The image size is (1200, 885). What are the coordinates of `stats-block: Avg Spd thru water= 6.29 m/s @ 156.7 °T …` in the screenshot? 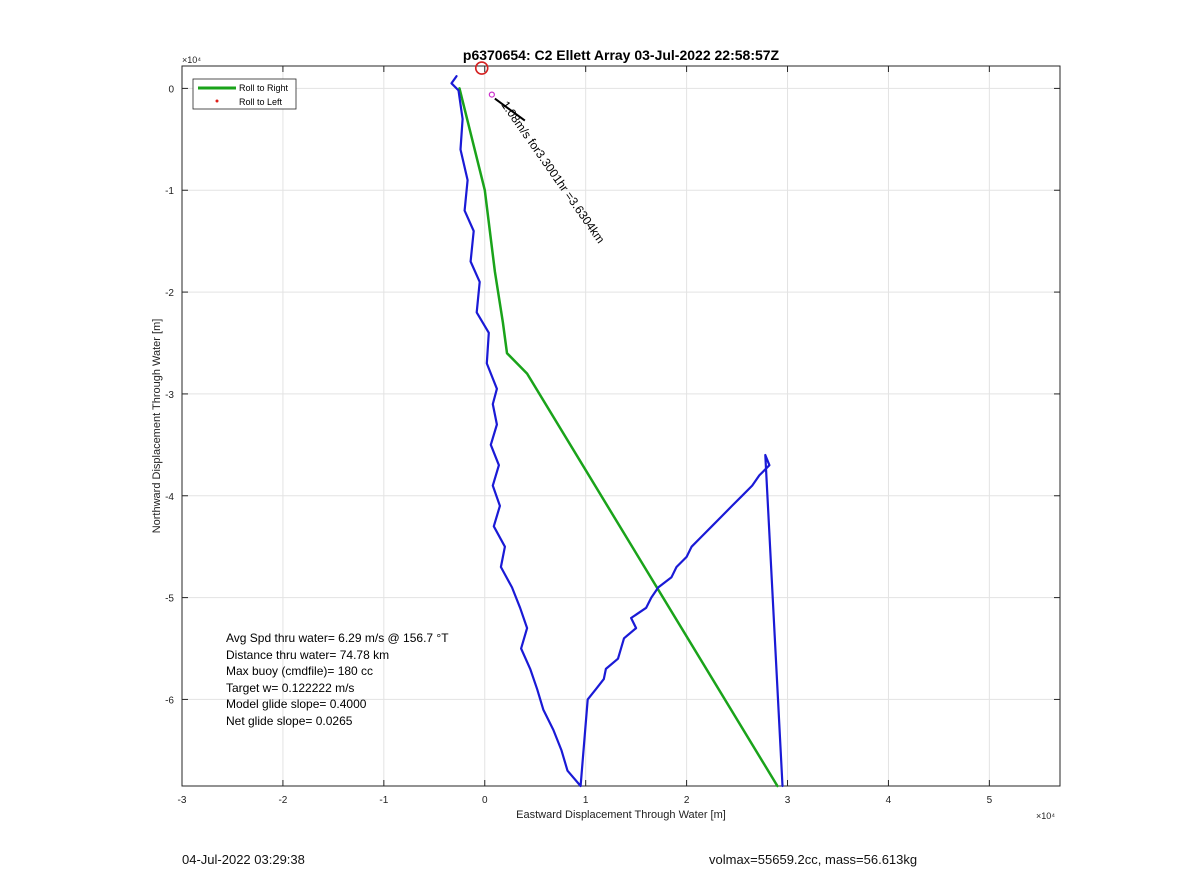 It's located at (337, 679).